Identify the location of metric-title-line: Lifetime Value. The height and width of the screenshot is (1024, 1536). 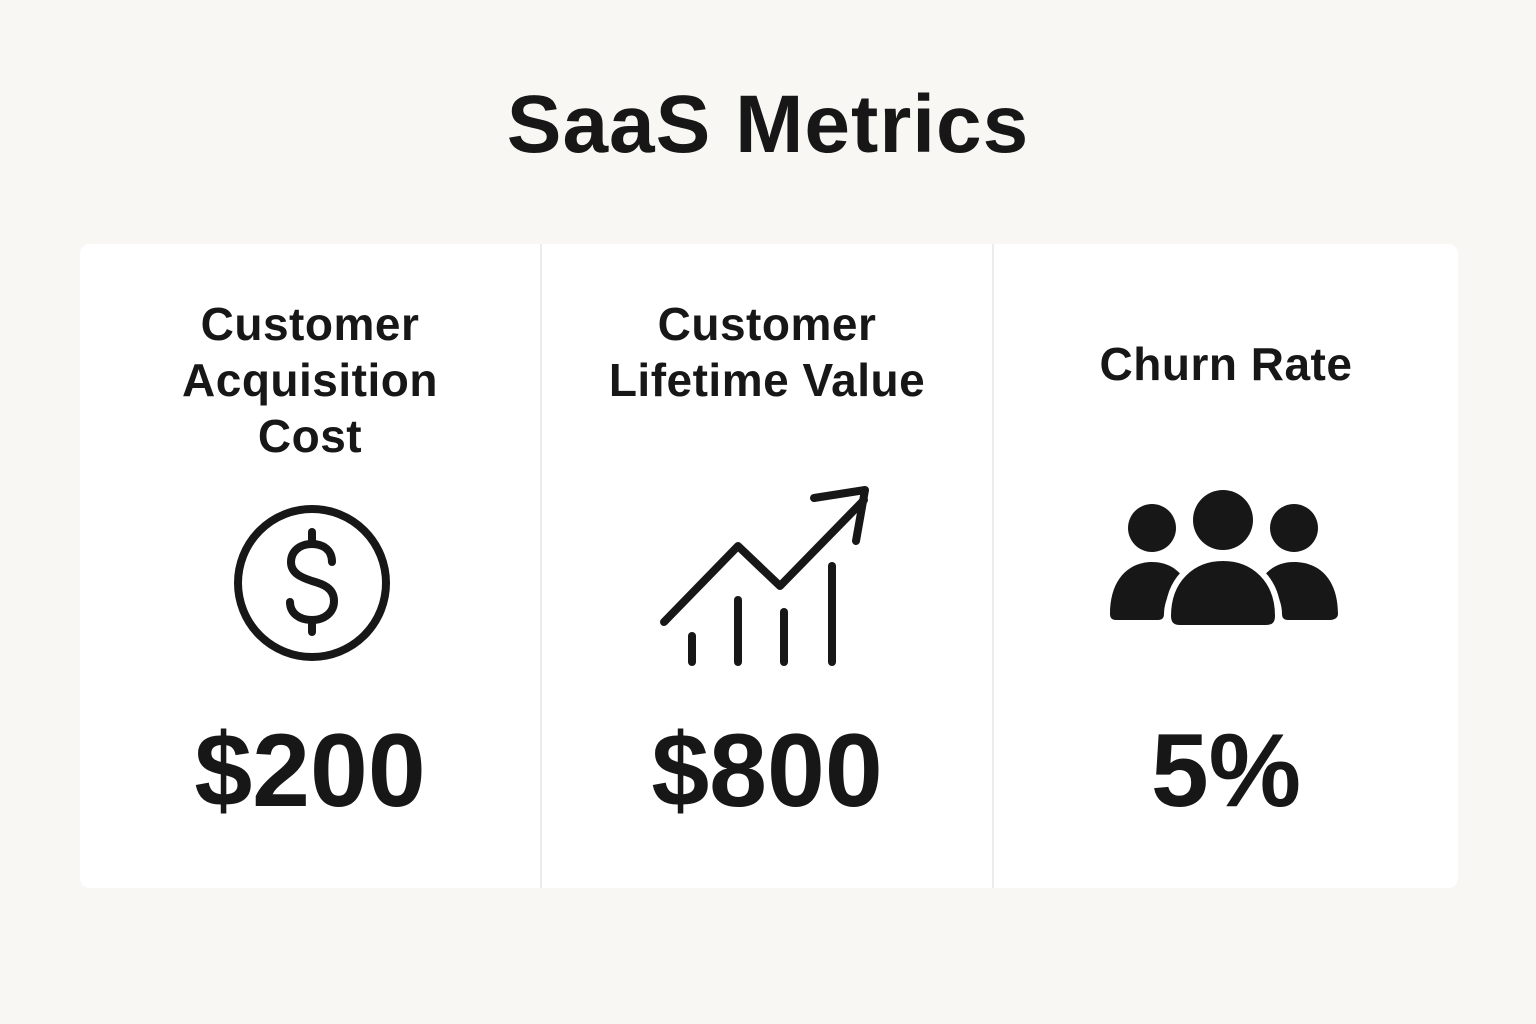
(767, 380).